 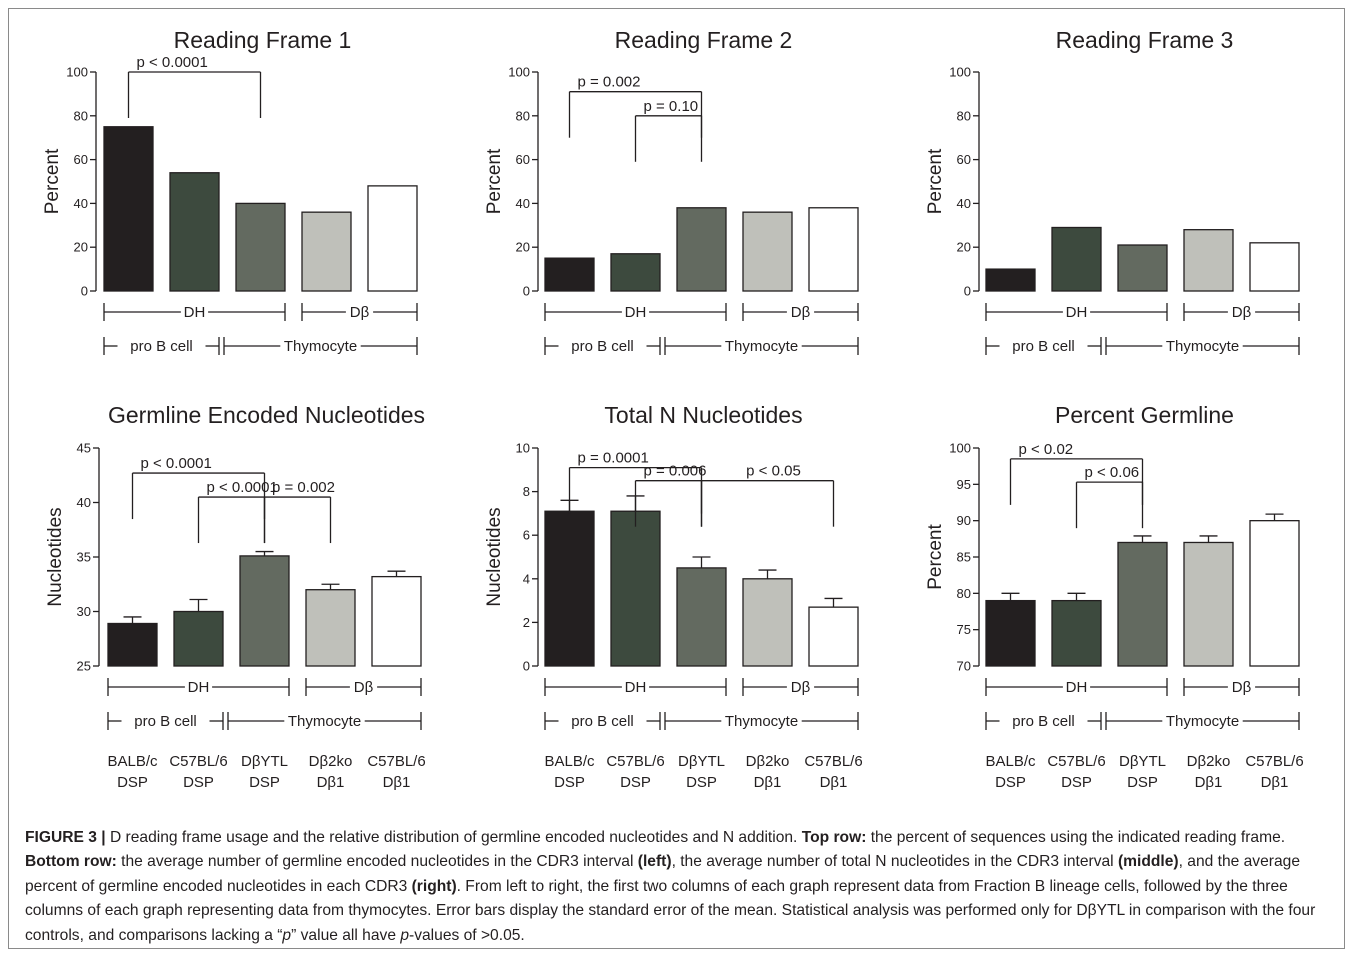 What do you see at coordinates (613, 458) in the screenshot?
I see `p-value-label: p = 0.0001` at bounding box center [613, 458].